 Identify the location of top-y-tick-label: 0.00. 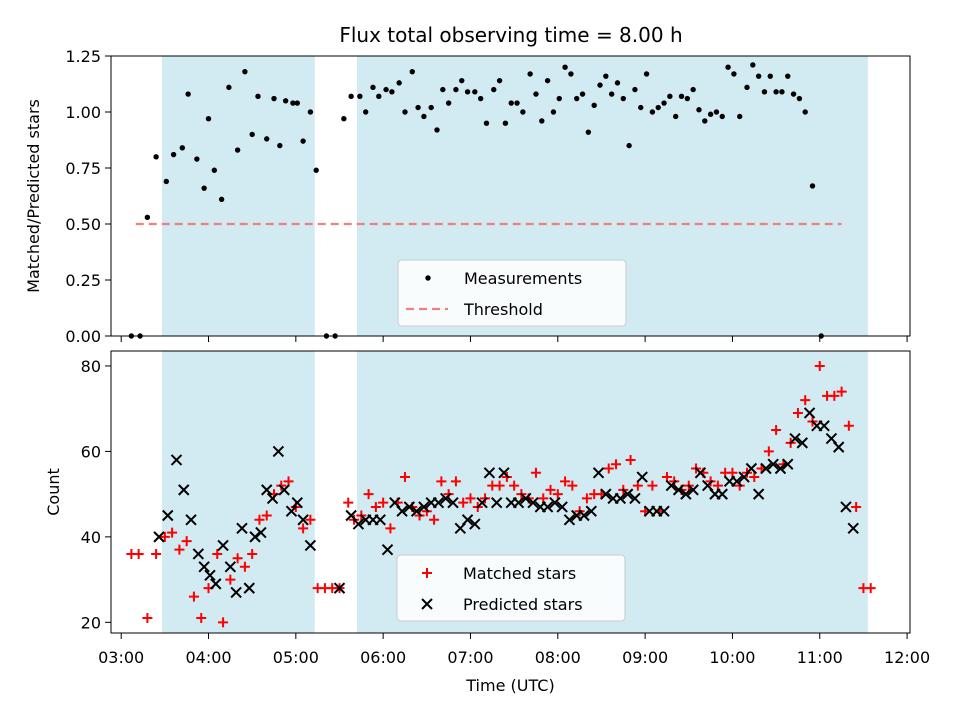
(83, 336).